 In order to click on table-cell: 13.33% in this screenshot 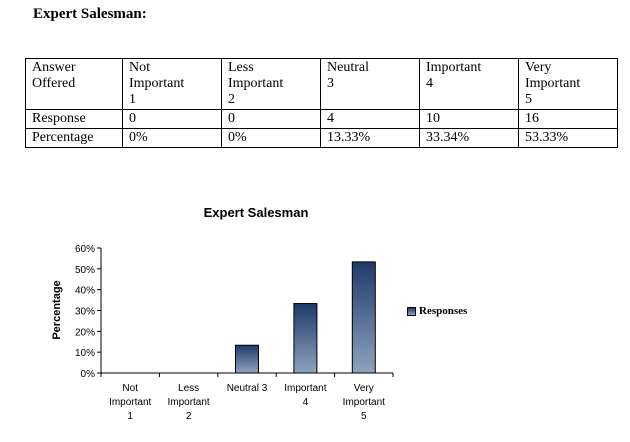, I will do `click(370, 138)`.